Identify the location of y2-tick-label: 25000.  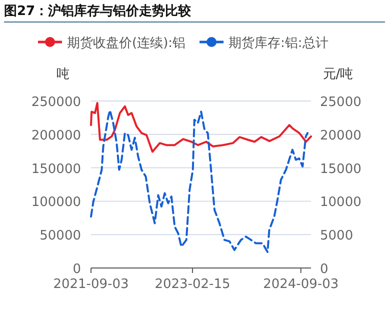
(341, 102).